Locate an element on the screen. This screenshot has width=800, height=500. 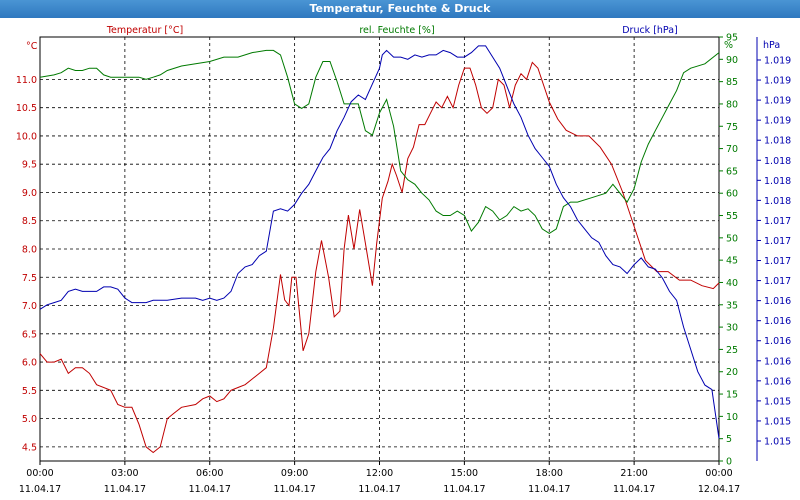
temperature-tick-label: 7.5 is located at coordinates (29, 278).